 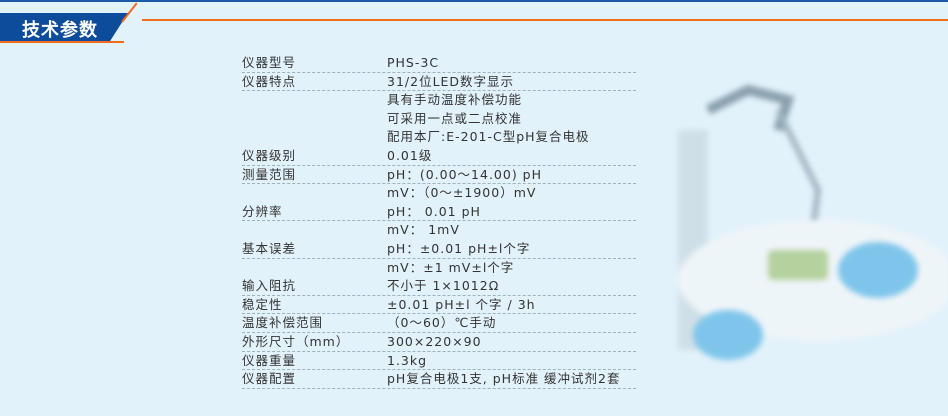 I want to click on spec-row: 输入阻抗 不小于 1×1012Ω, so click(x=439, y=286).